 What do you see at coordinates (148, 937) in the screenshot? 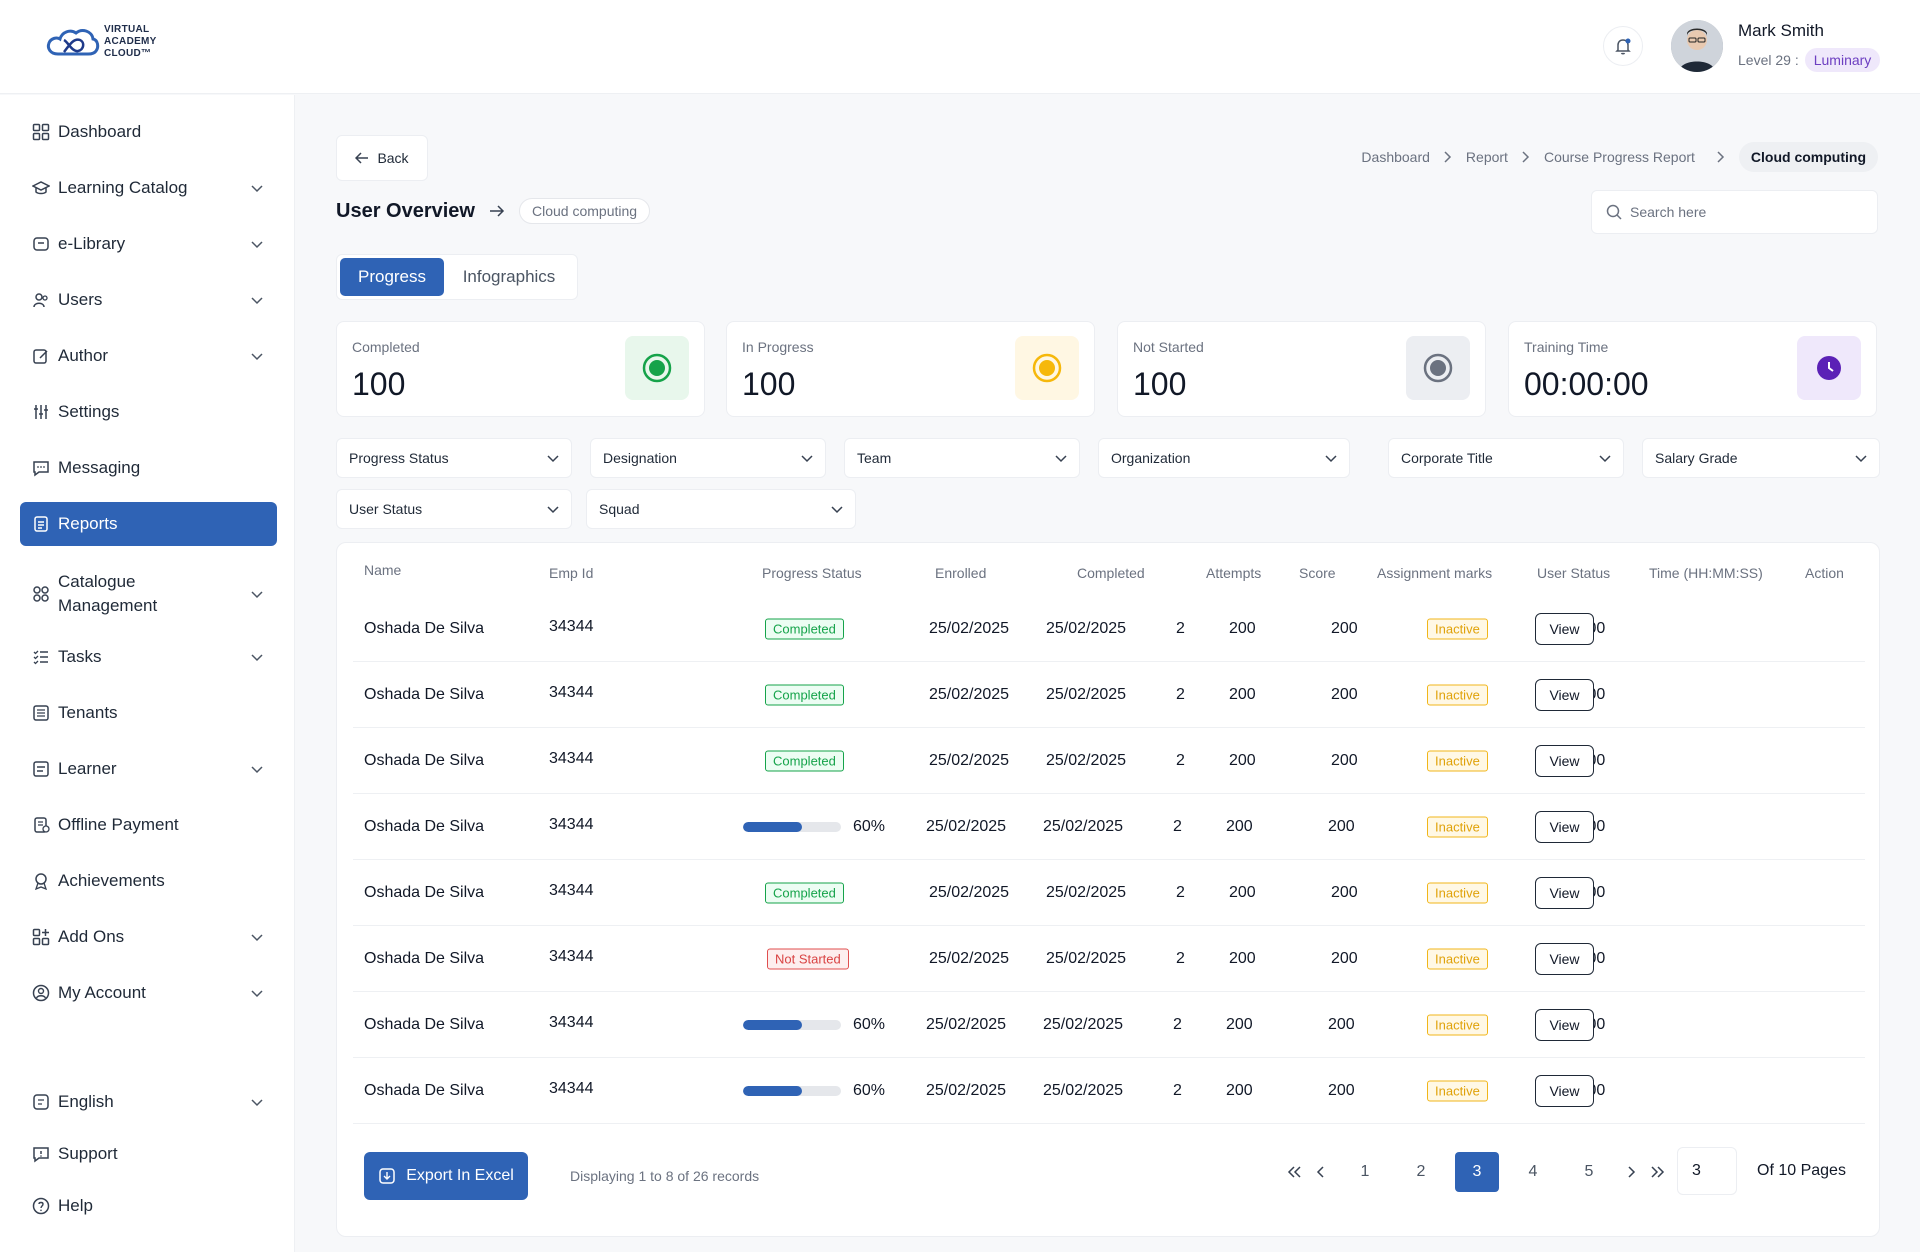
I see `sidebar-item-add-ons: Add Ons` at bounding box center [148, 937].